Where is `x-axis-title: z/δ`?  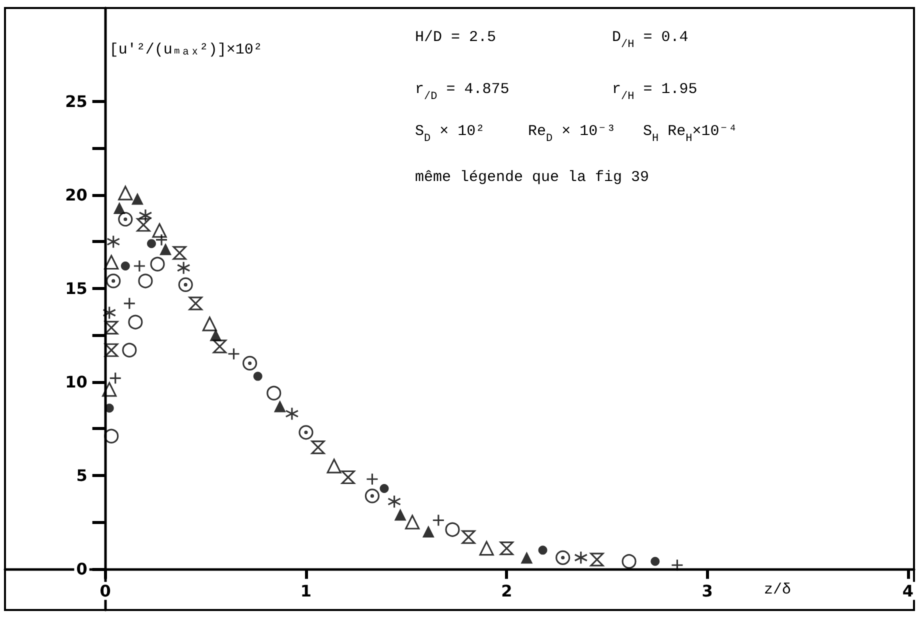
x-axis-title: z/δ is located at coordinates (778, 589).